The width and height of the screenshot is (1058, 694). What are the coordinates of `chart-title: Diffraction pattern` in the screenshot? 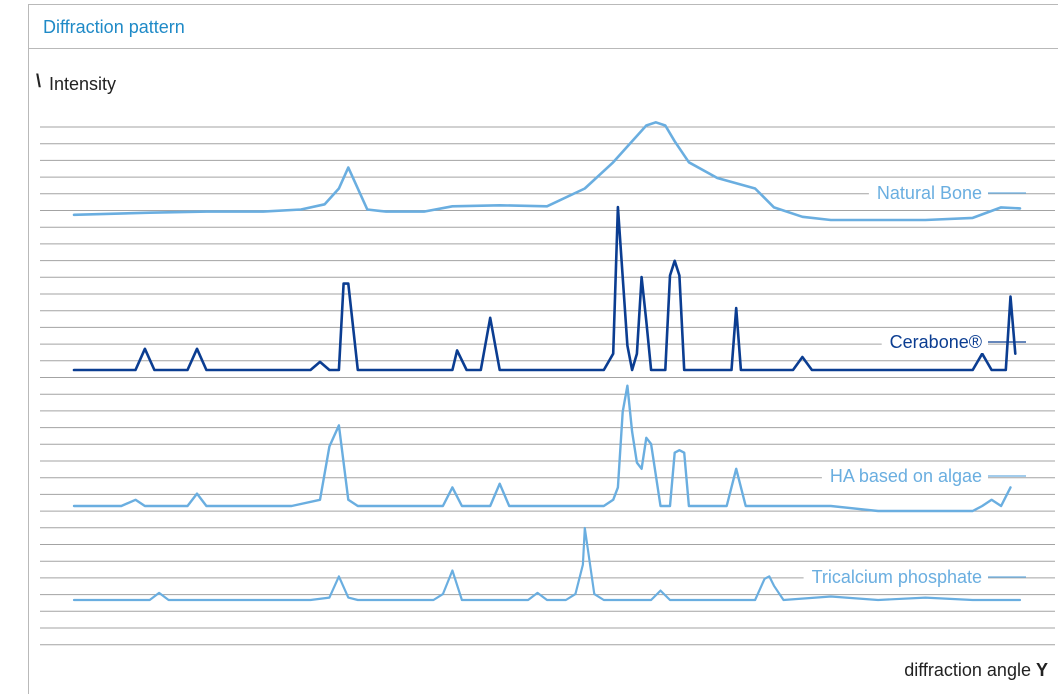 It's located at (114, 27).